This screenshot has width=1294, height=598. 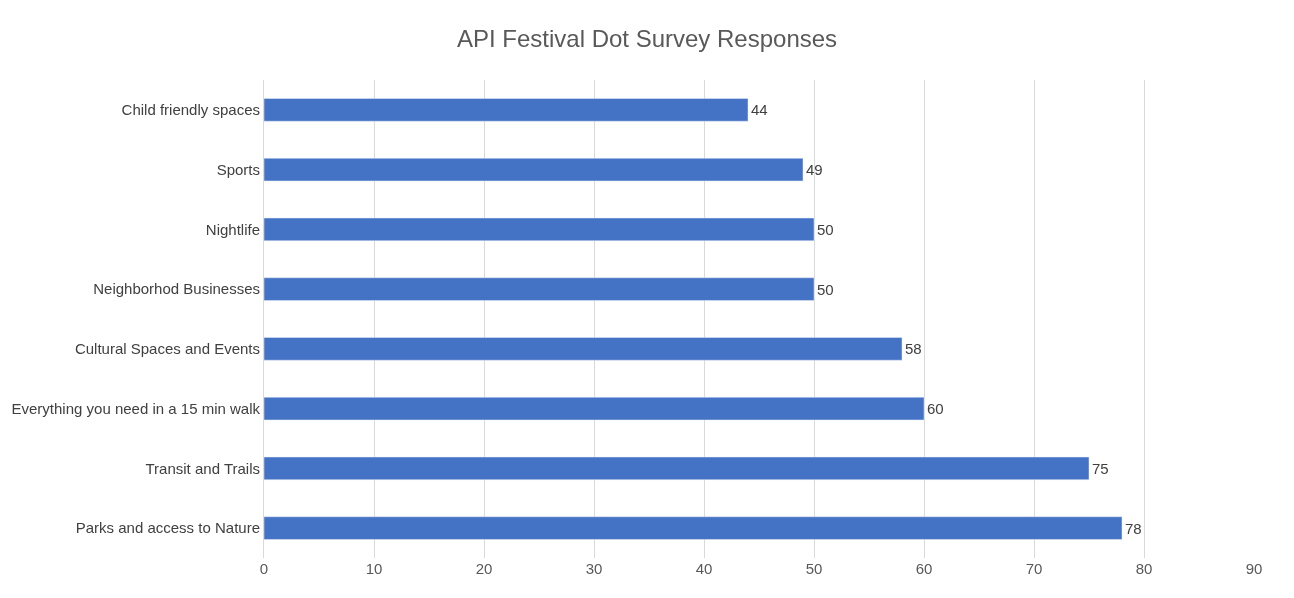 I want to click on y-tick-label: Cultural Spaces and Events, so click(x=167, y=349).